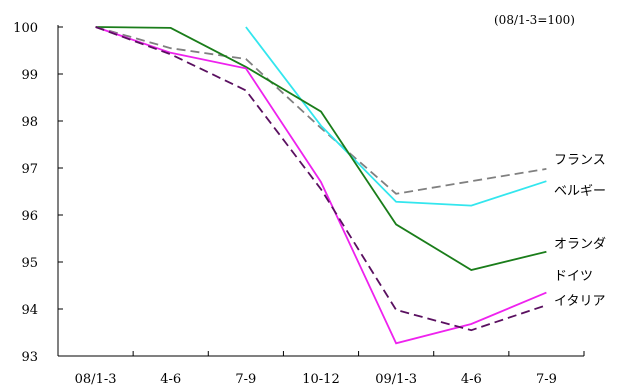  I want to click on y-tick-label: 100, so click(25, 28).